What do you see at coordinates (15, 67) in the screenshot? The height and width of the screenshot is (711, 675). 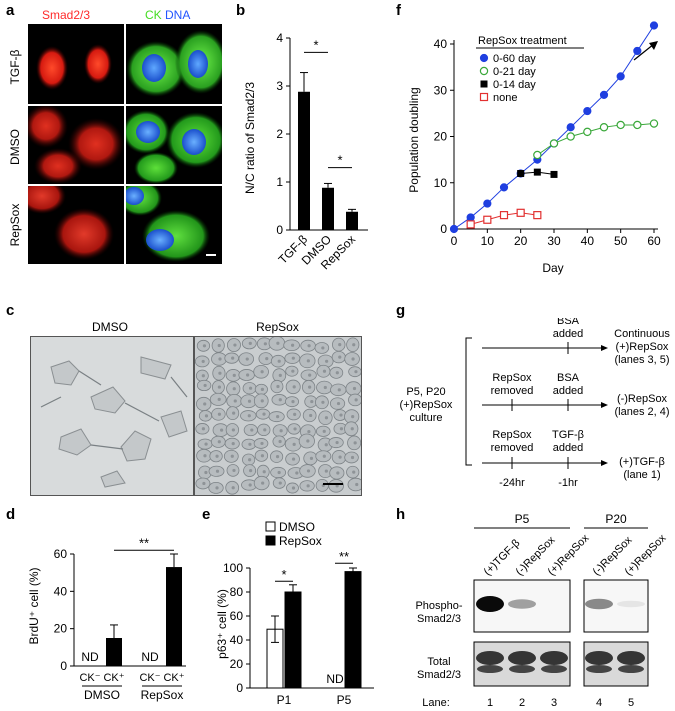 I see `row-label-tgf: TGF-β` at bounding box center [15, 67].